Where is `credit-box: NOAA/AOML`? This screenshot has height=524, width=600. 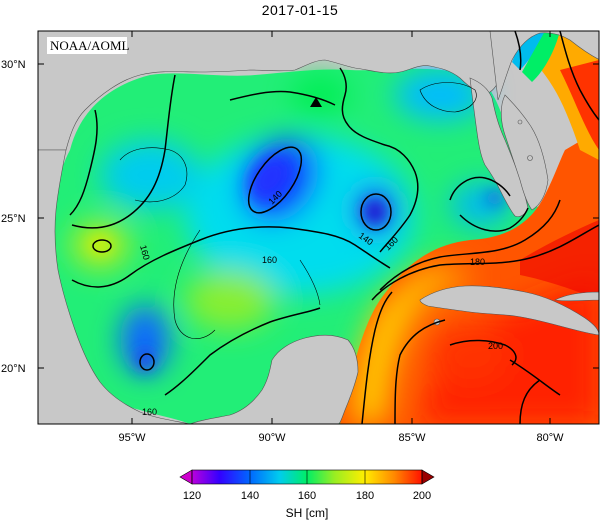
credit-box: NOAA/AOML is located at coordinates (88, 45).